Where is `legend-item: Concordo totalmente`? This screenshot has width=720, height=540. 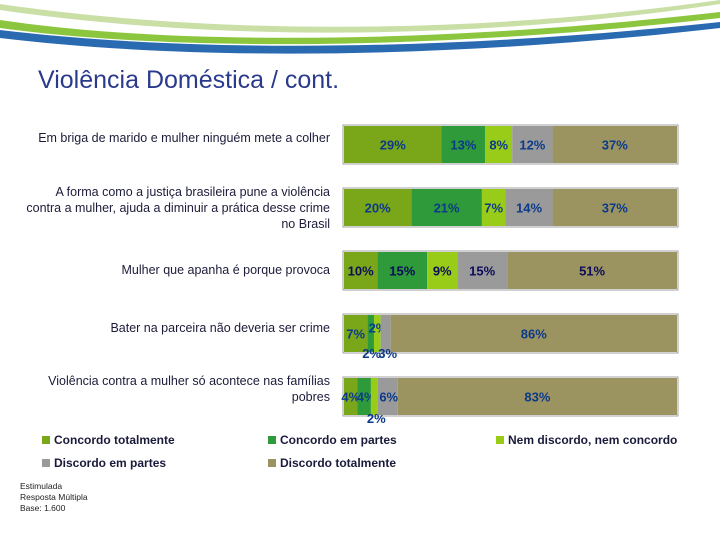 legend-item: Concordo totalmente is located at coordinates (108, 440).